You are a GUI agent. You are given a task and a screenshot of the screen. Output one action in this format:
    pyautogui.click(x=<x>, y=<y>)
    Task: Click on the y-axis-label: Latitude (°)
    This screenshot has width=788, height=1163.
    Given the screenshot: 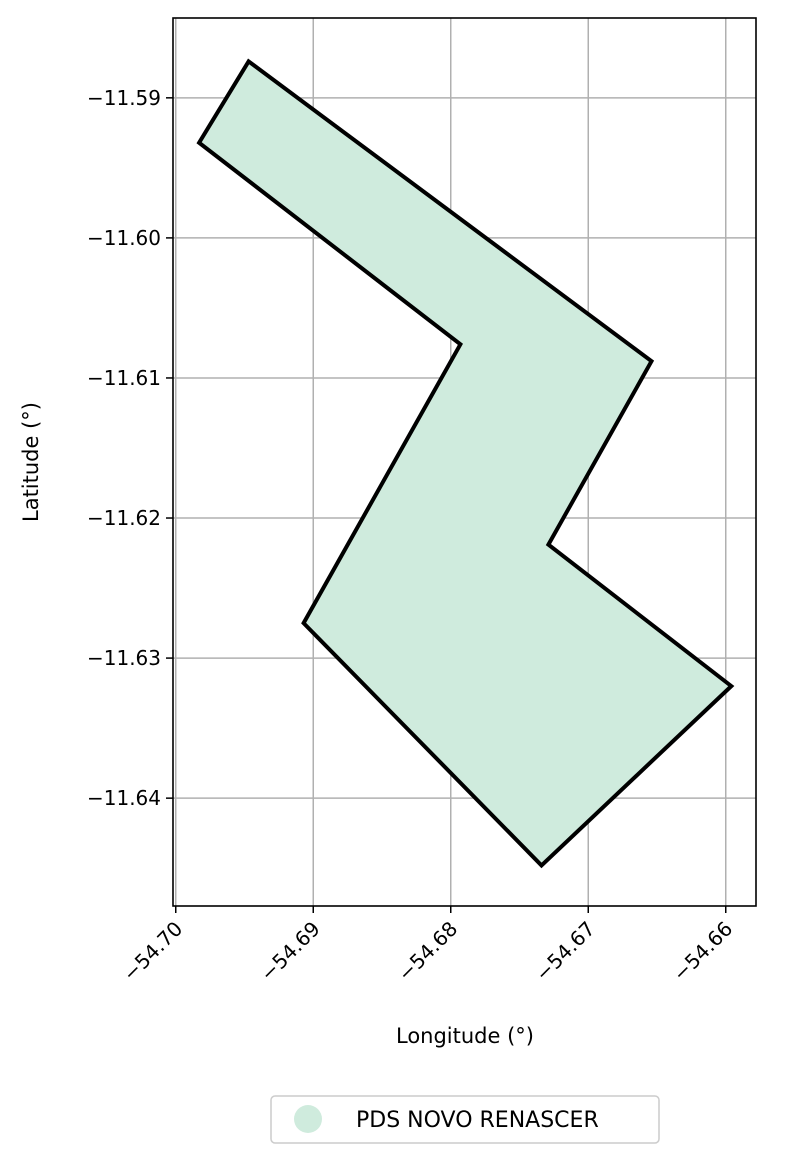 What is the action you would take?
    pyautogui.click(x=31, y=462)
    